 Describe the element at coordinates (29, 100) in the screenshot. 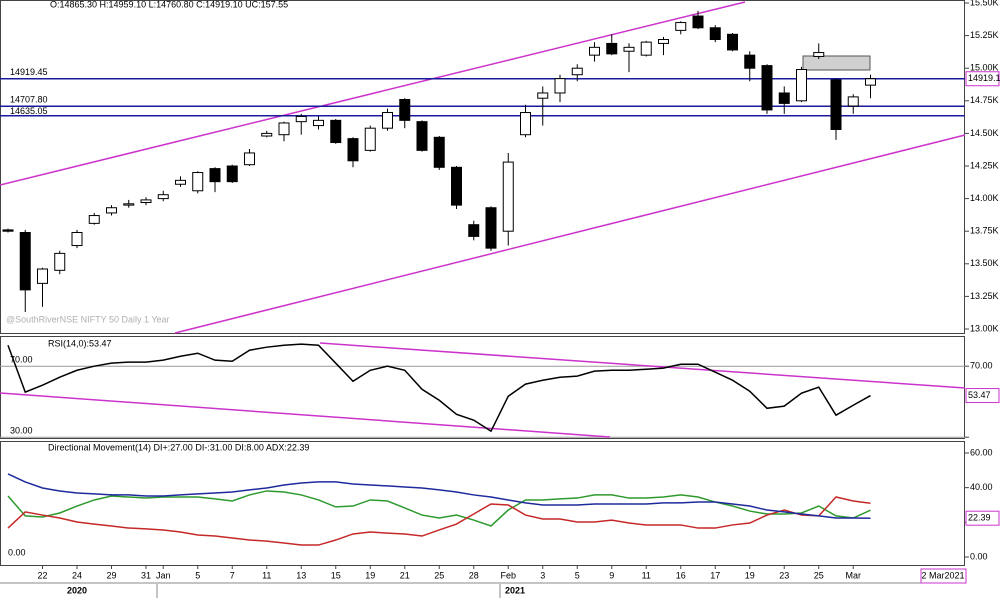

I see `level-label: 14707.80` at that location.